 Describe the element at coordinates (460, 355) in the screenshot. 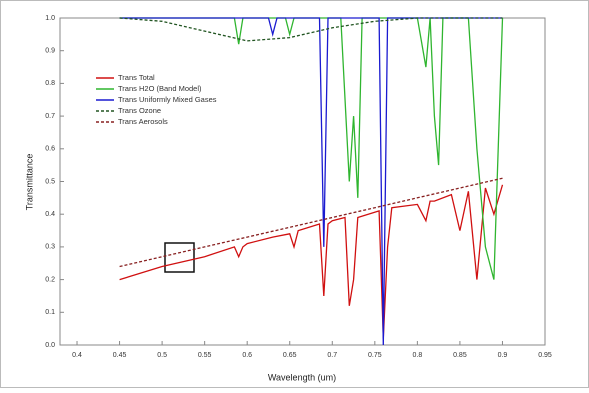

I see `x-tick-label: 0.85` at that location.